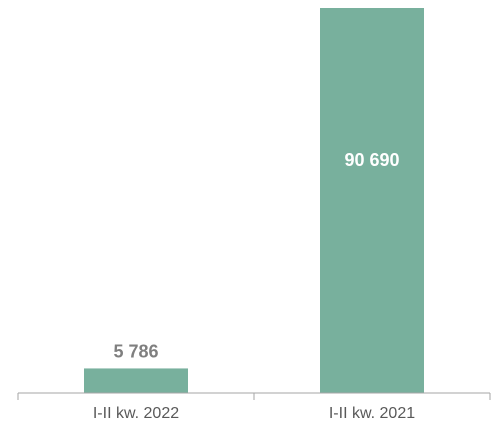  What do you see at coordinates (371, 160) in the screenshot?
I see `bar-value-label: 90 690` at bounding box center [371, 160].